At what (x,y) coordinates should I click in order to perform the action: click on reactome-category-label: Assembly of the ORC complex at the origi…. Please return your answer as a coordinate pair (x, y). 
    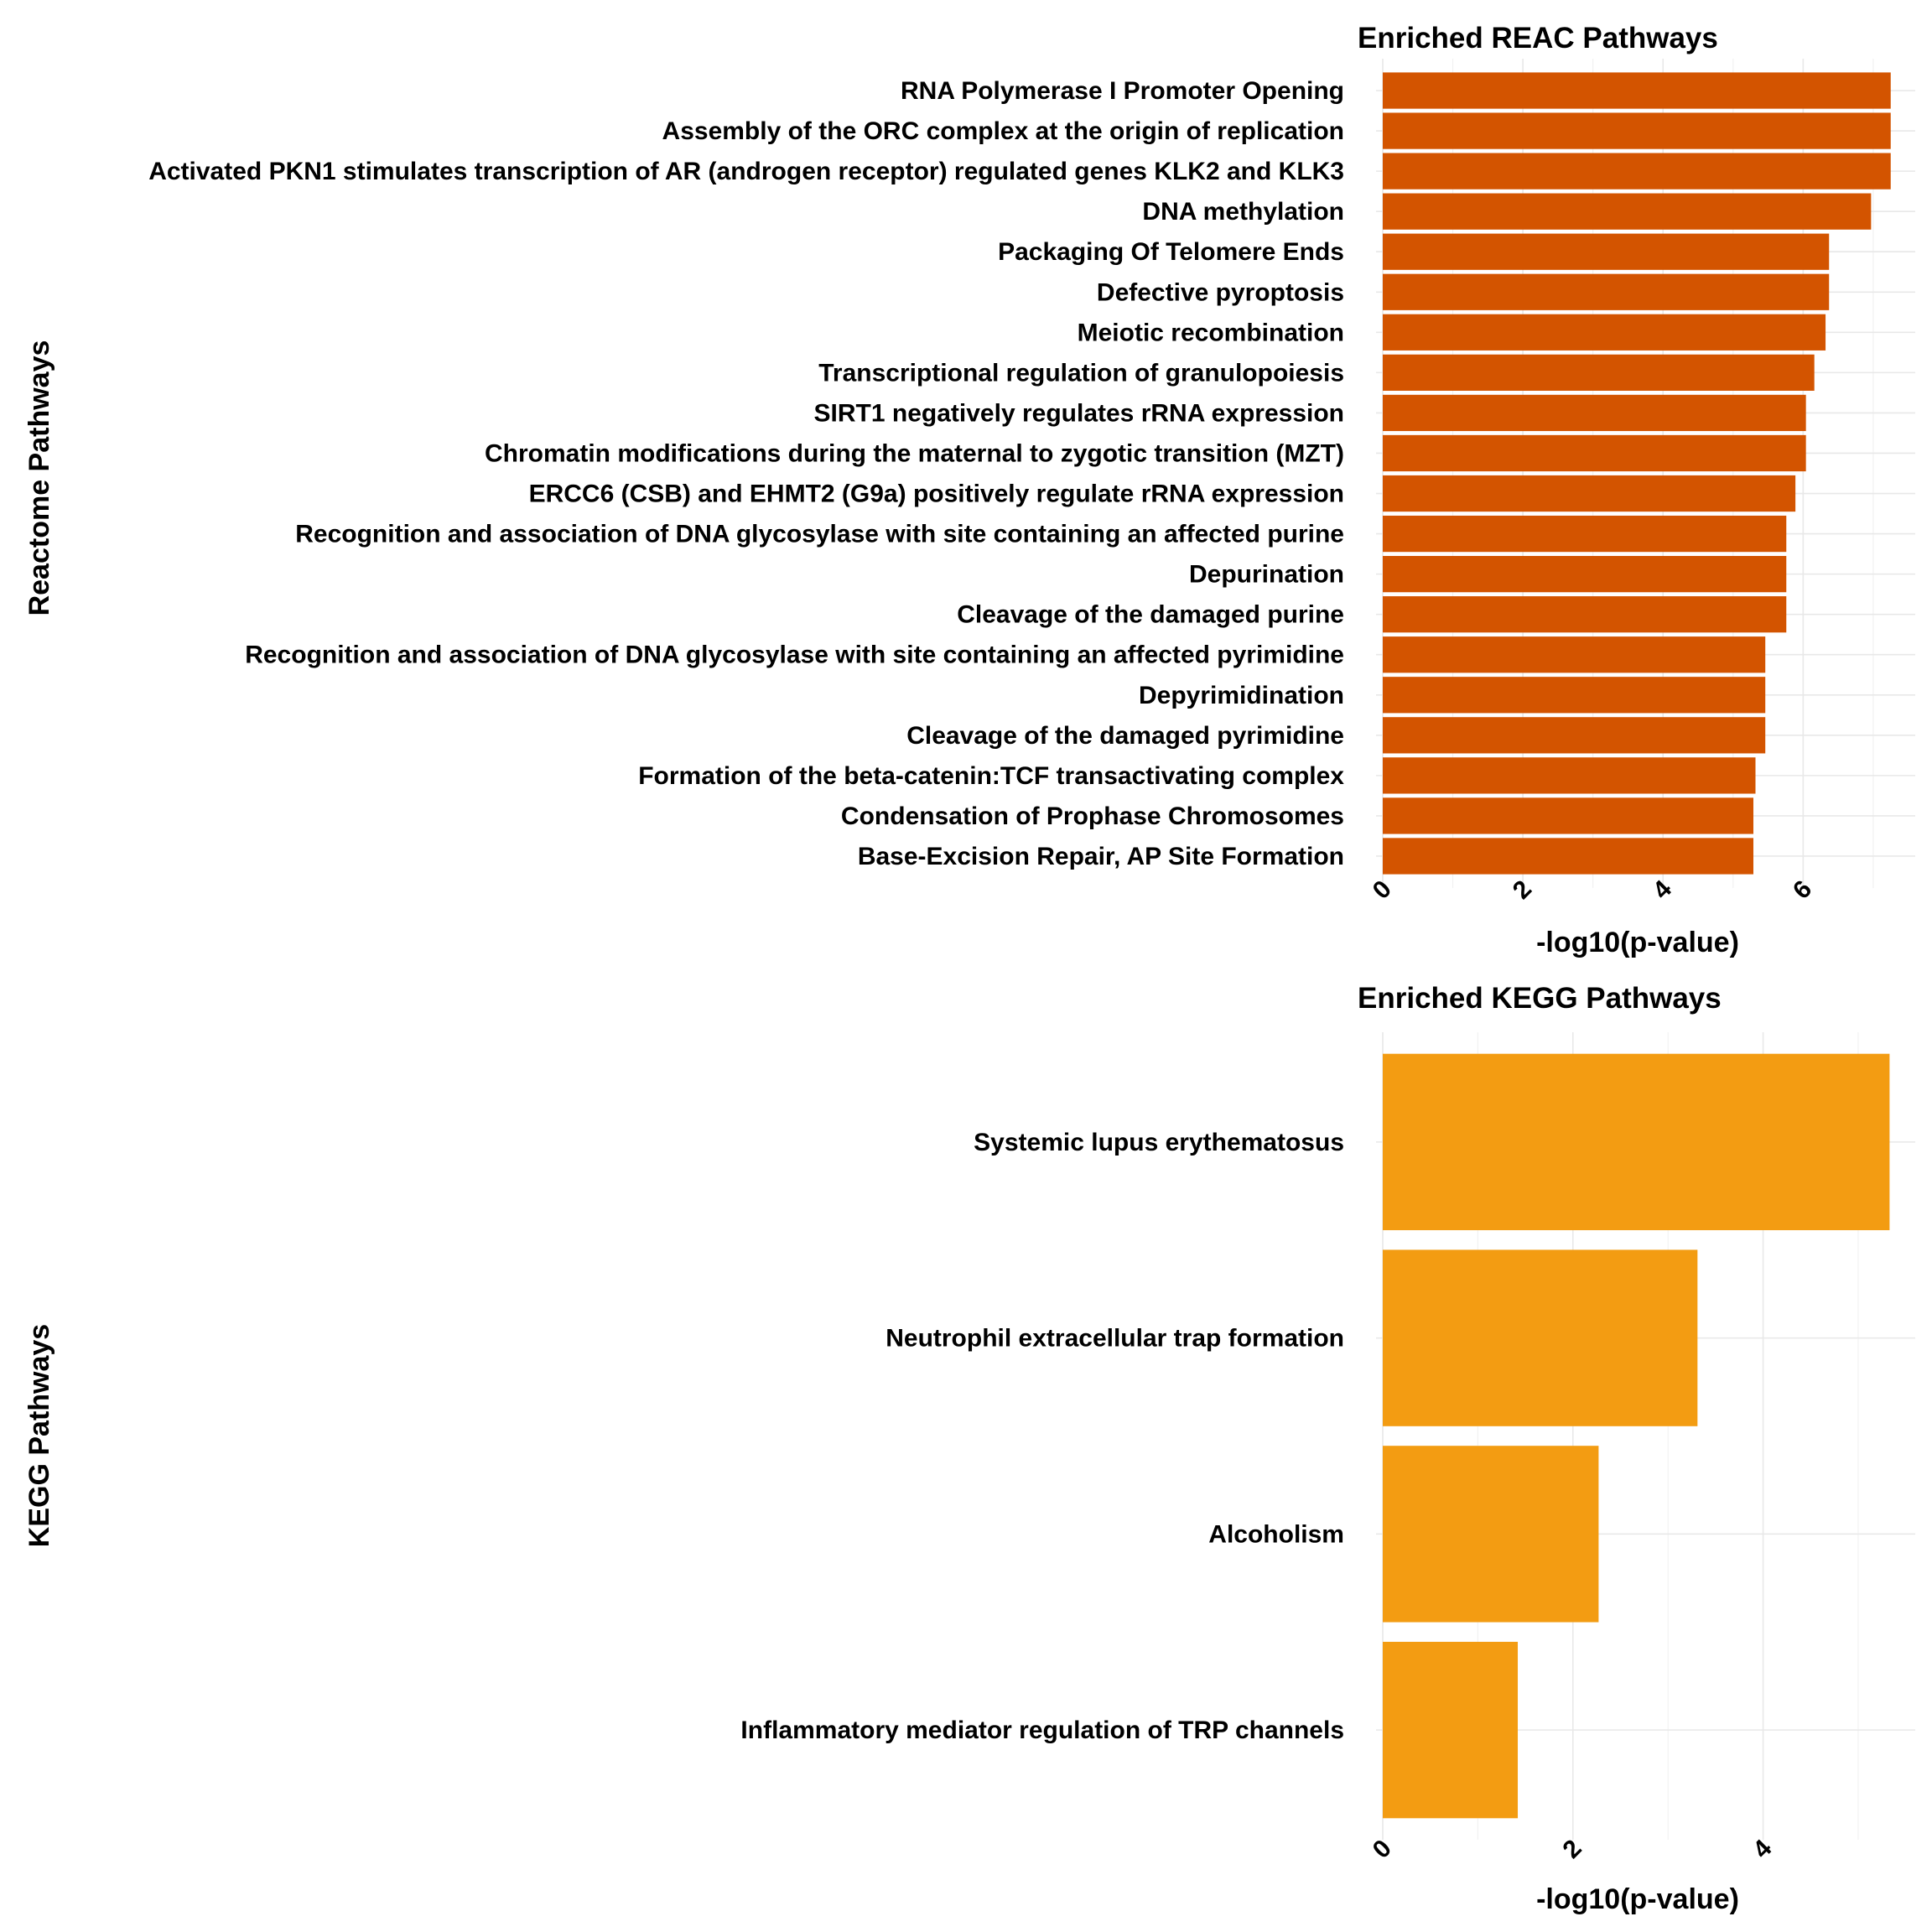
    Looking at the image, I should click on (1003, 131).